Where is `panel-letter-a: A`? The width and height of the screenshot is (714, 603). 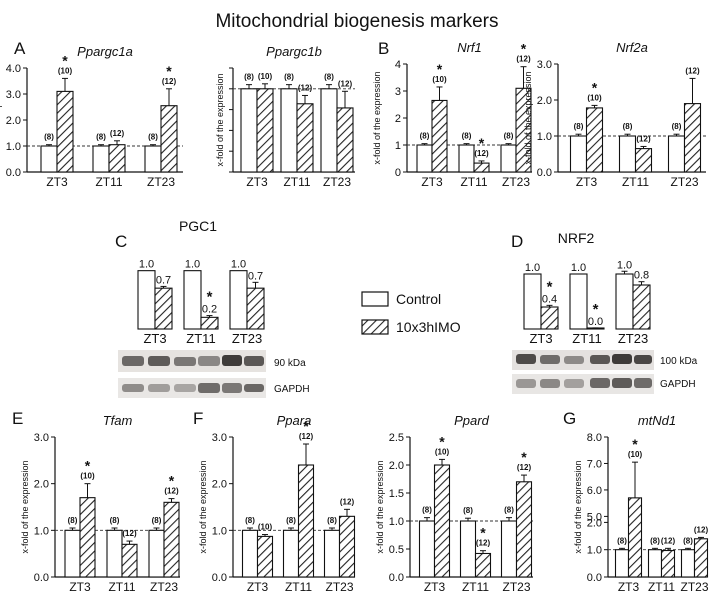
panel-letter-a: A is located at coordinates (20, 48).